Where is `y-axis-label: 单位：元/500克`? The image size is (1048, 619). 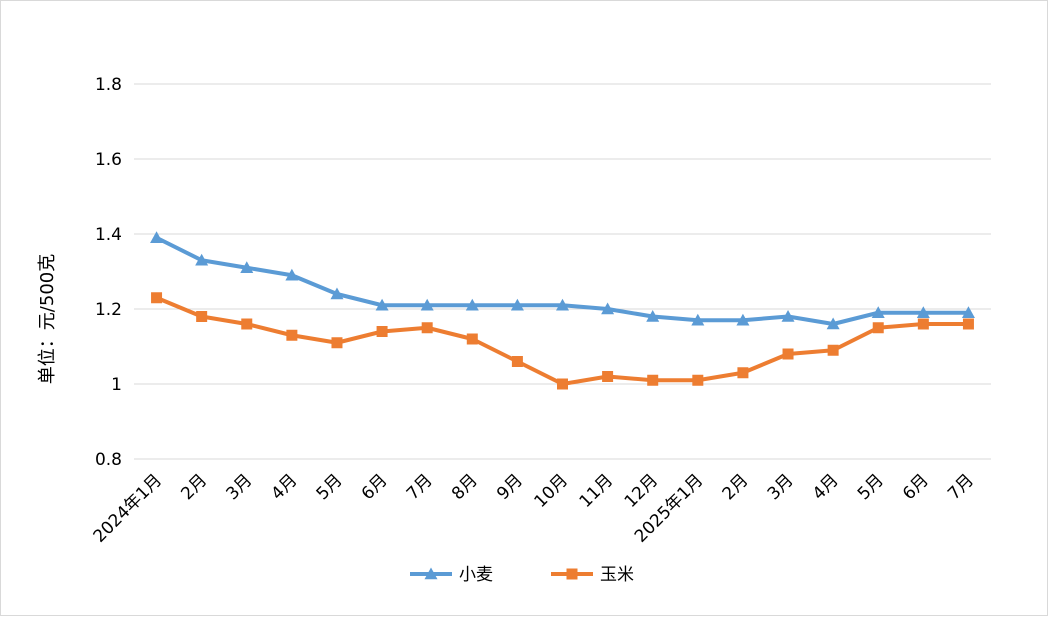 y-axis-label: 单位：元/500克 is located at coordinates (47, 319).